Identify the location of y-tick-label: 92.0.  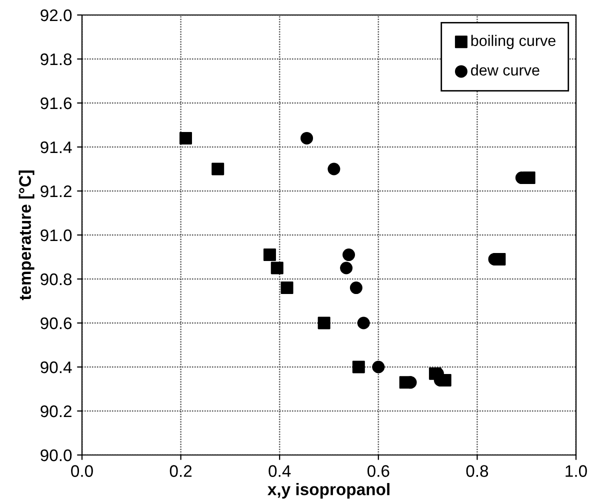
(56, 15).